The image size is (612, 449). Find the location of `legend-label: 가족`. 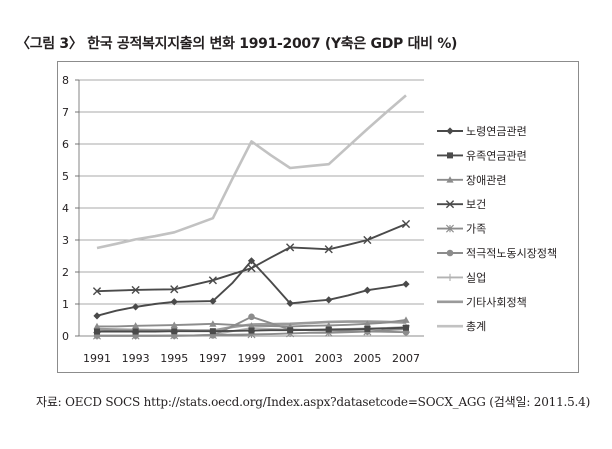

legend-label: 가족 is located at coordinates (476, 229).